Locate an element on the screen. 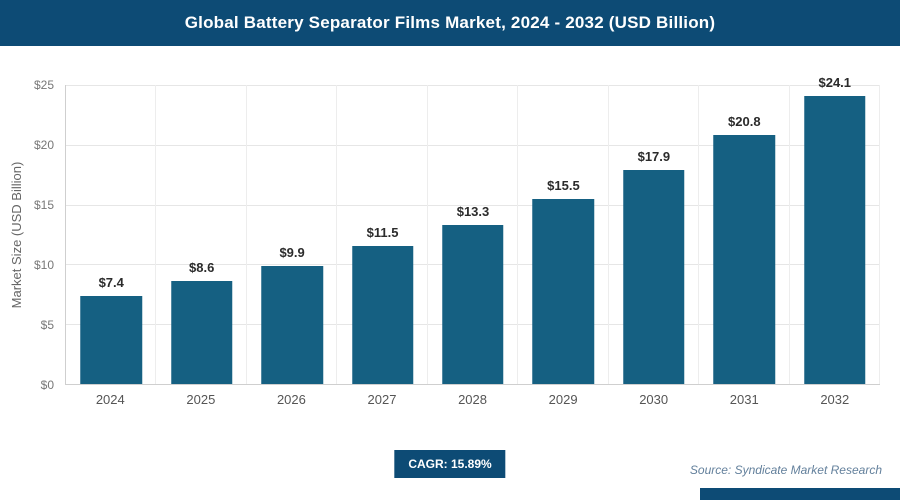 This screenshot has width=900, height=500. x-tick-label: 2031 is located at coordinates (744, 399).